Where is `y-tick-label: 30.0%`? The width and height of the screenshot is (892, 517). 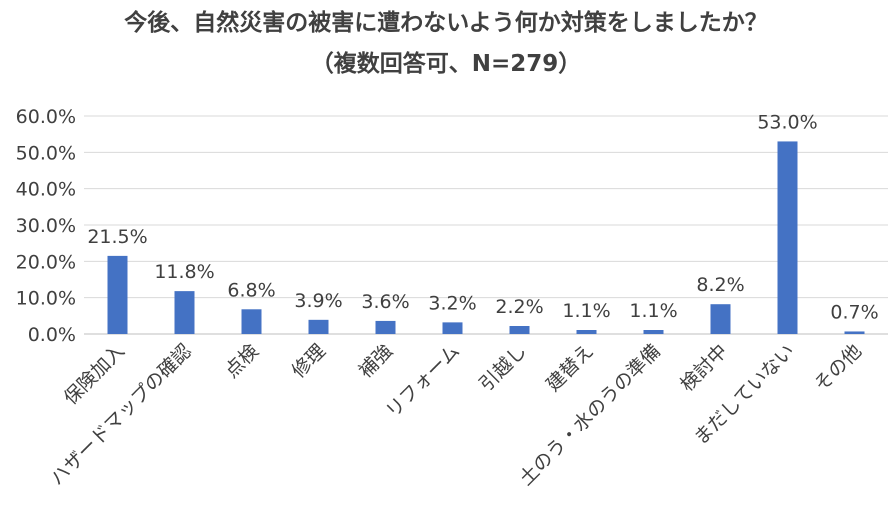 y-tick-label: 30.0% is located at coordinates (46, 226).